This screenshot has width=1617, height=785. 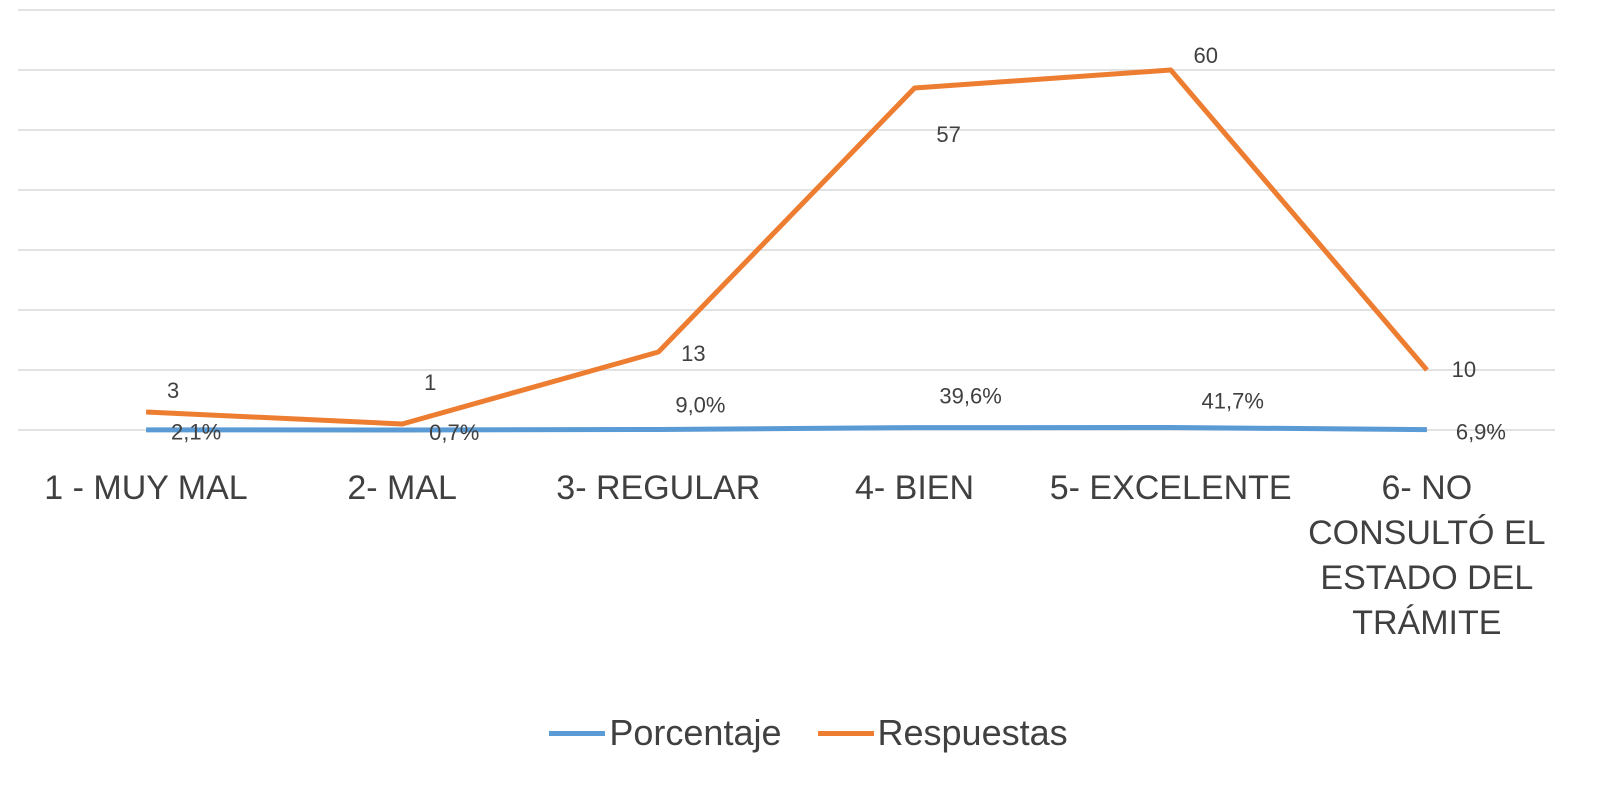 What do you see at coordinates (402, 488) in the screenshot?
I see `x-tick-label: 2- MAL` at bounding box center [402, 488].